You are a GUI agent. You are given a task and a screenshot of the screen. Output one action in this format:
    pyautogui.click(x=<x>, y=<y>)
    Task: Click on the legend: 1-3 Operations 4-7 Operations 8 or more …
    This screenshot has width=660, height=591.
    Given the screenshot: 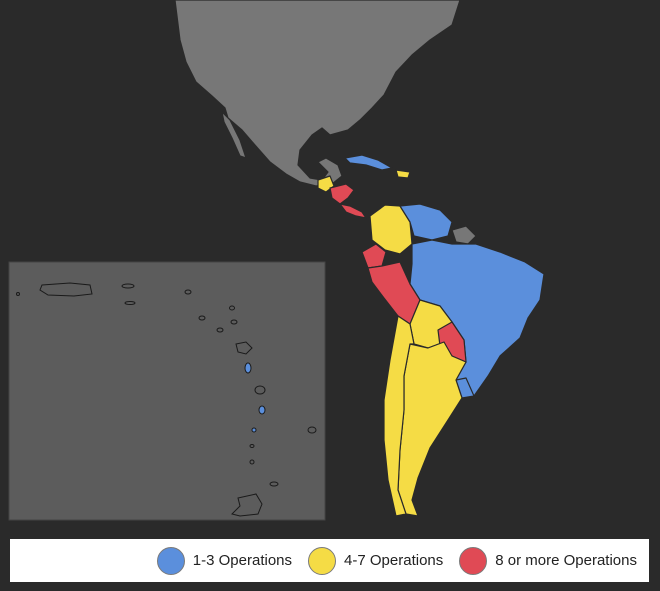 What is the action you would take?
    pyautogui.click(x=329, y=560)
    